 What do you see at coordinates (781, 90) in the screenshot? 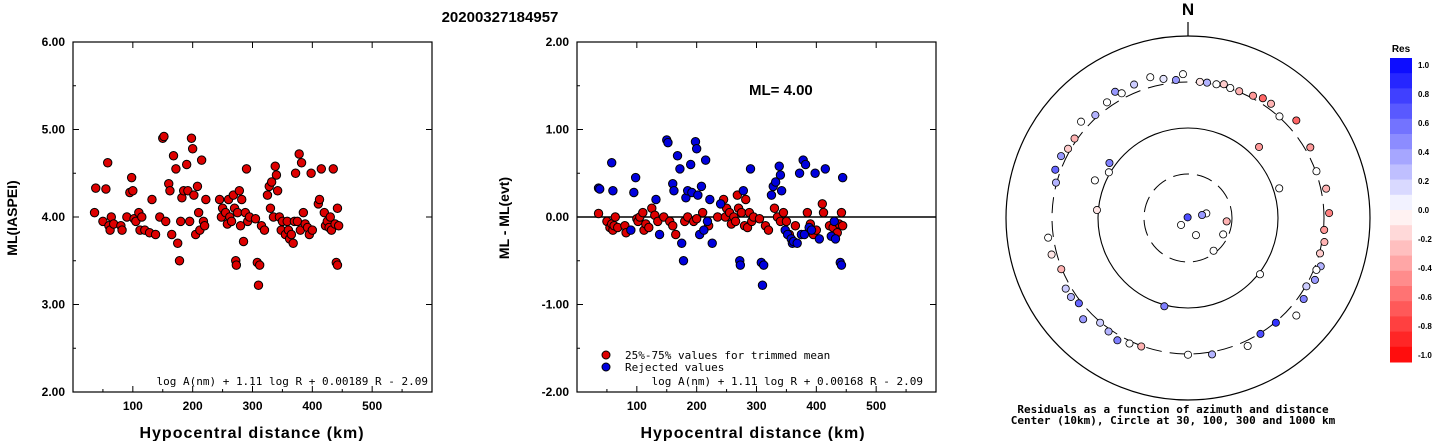
I see `ml-annotation: ML= 4.00` at bounding box center [781, 90].